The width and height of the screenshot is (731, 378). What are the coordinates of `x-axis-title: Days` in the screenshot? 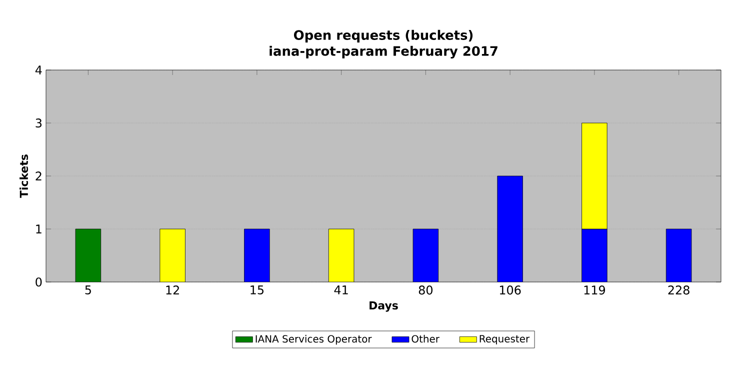 It's located at (384, 306).